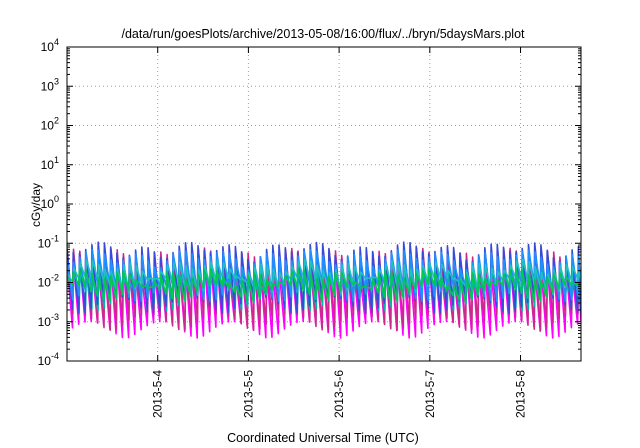  I want to click on y-tick-label: 10², so click(50, 124).